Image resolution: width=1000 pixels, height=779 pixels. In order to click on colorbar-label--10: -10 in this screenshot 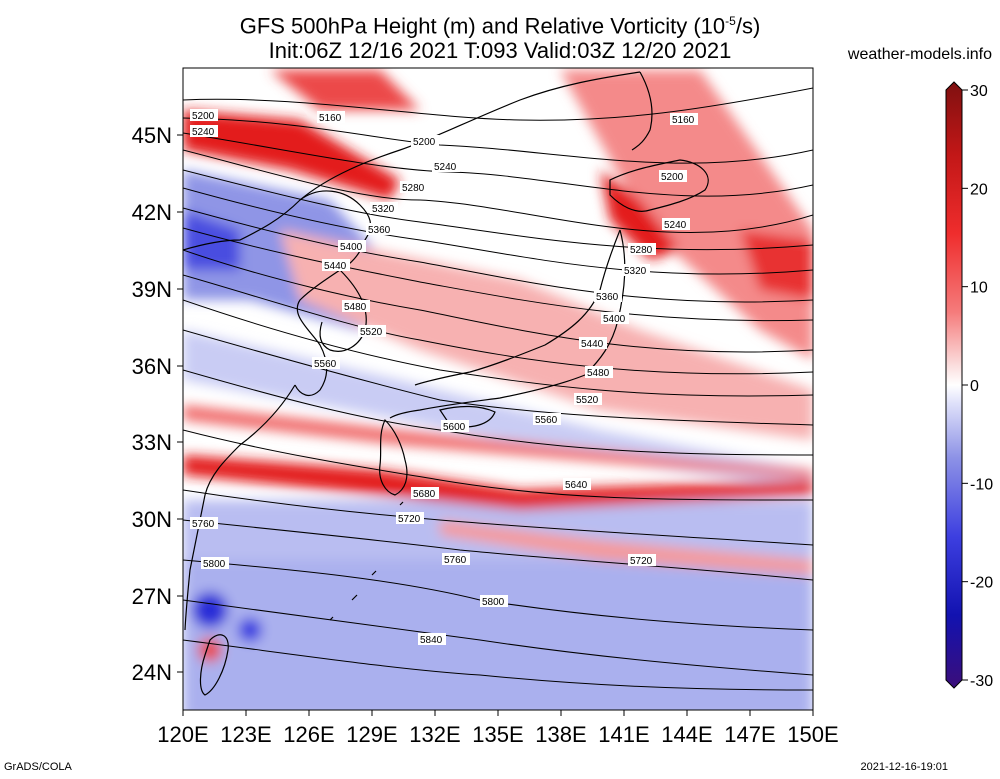, I will do `click(981, 484)`.